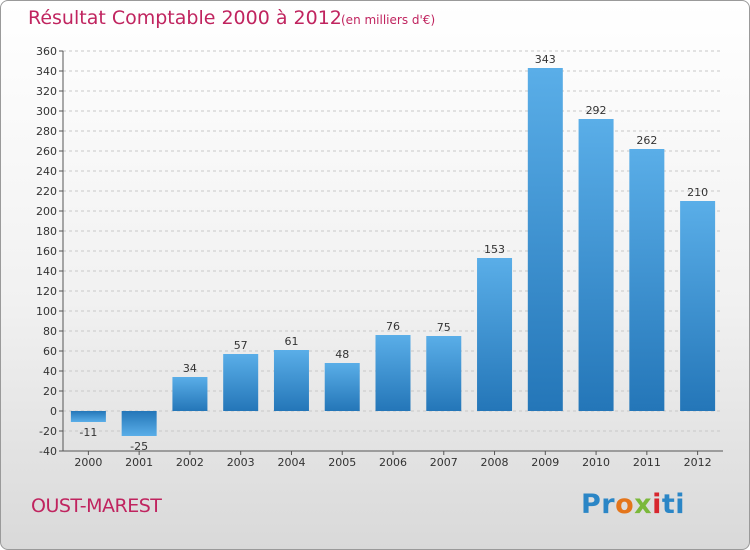 This screenshot has width=750, height=550. I want to click on y-tick-label: 80, so click(50, 331).